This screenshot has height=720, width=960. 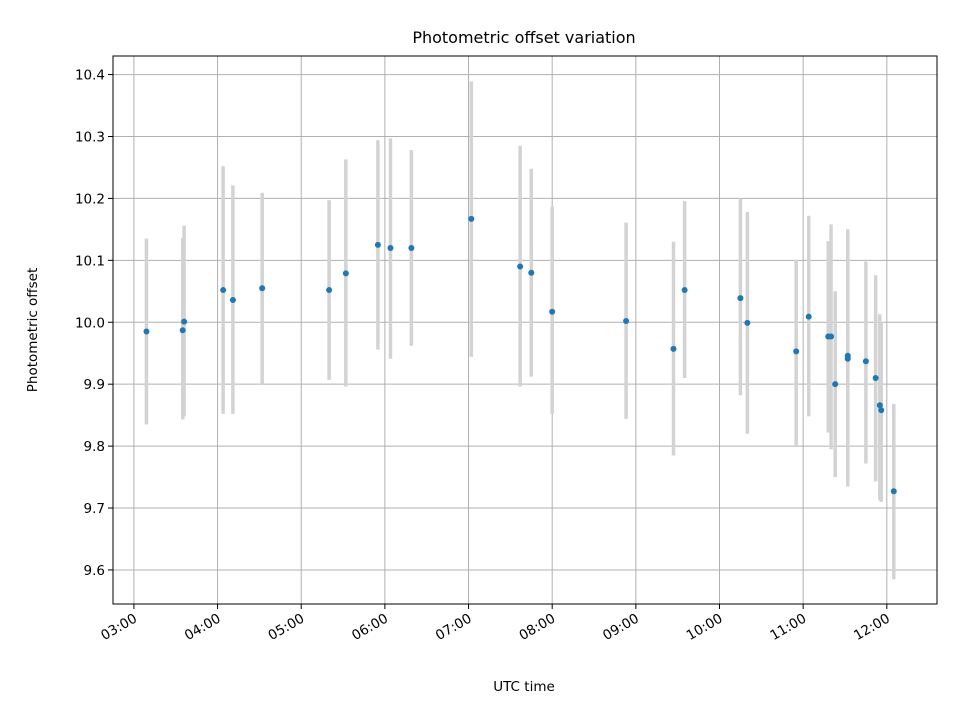 I want to click on x-tick-label: 12:00, so click(x=872, y=627).